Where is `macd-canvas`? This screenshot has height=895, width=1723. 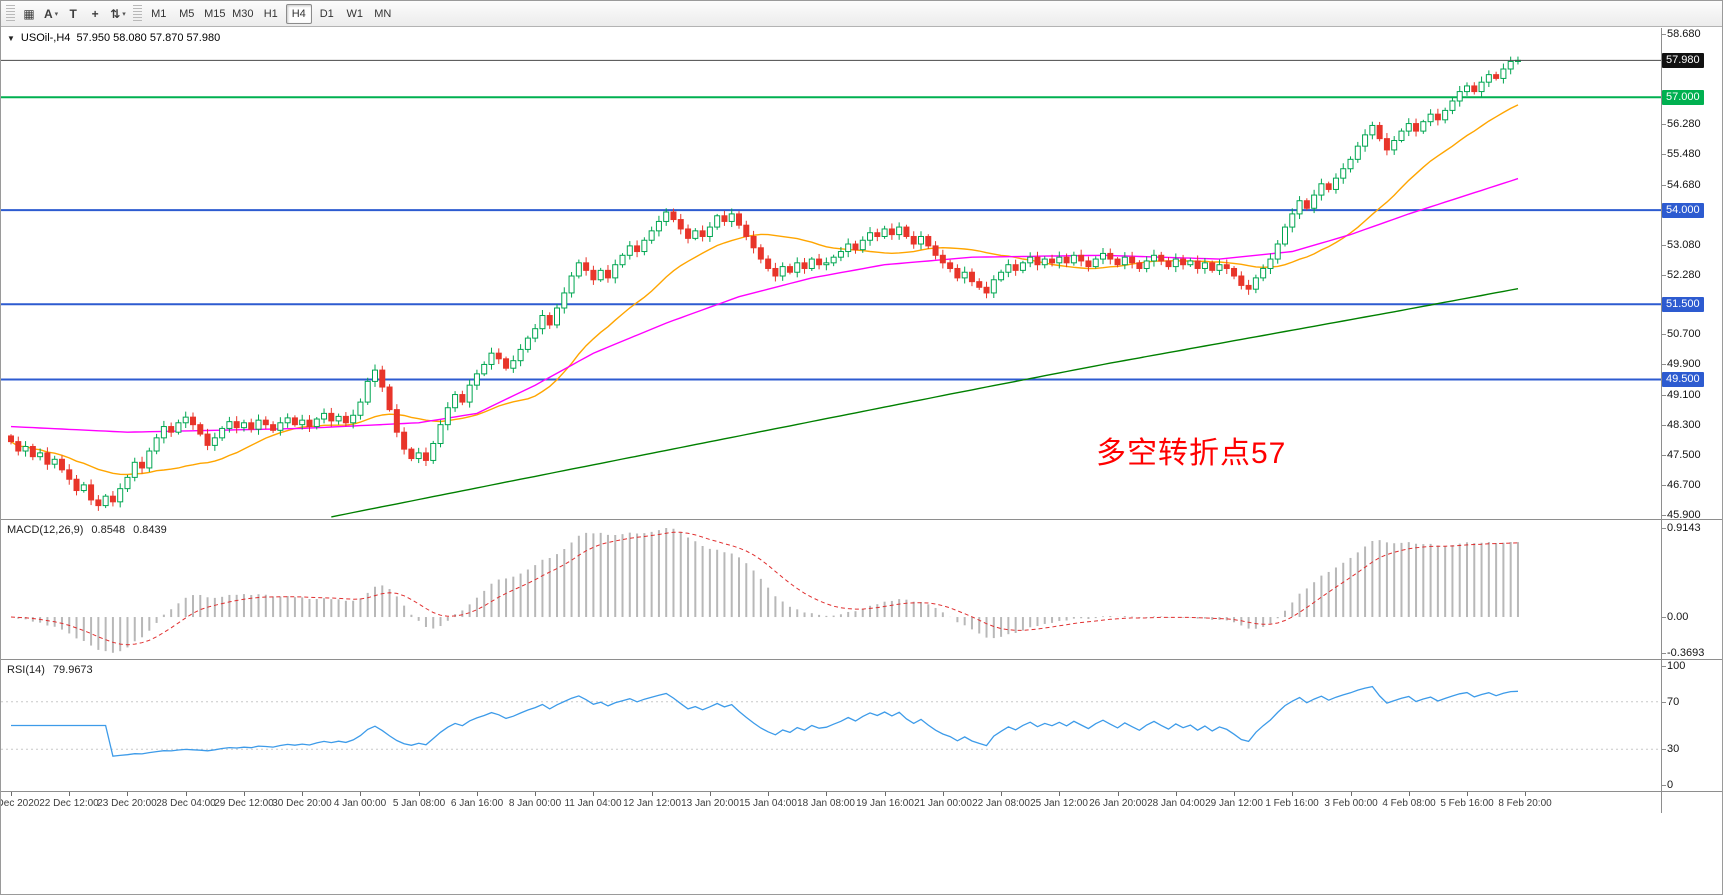 macd-canvas is located at coordinates (831, 589).